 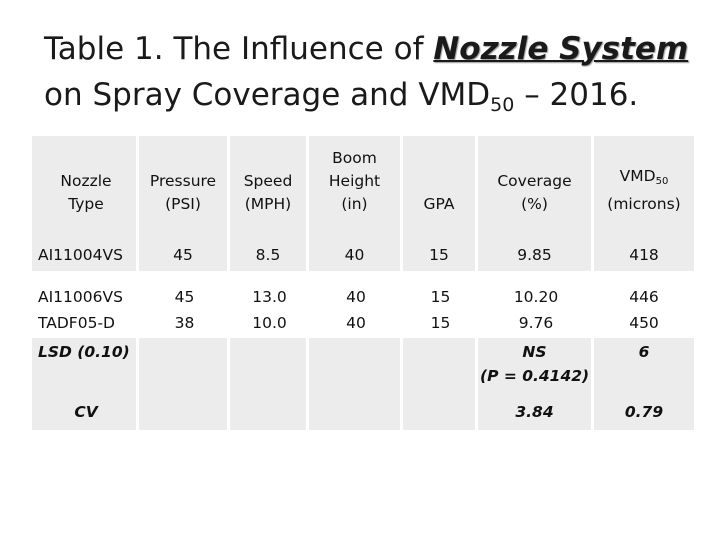 What do you see at coordinates (644, 297) in the screenshot?
I see `cell-vmd: 446` at bounding box center [644, 297].